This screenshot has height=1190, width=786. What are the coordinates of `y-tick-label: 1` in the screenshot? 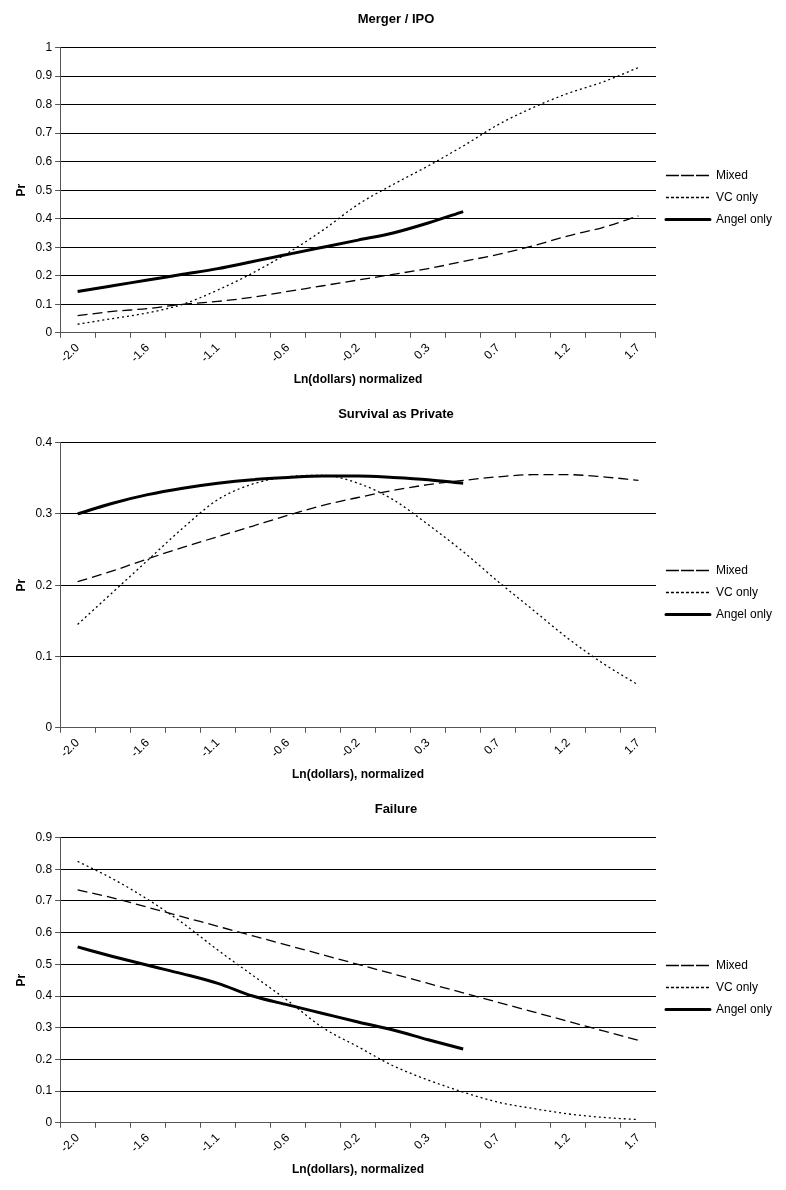 It's located at (49, 46).